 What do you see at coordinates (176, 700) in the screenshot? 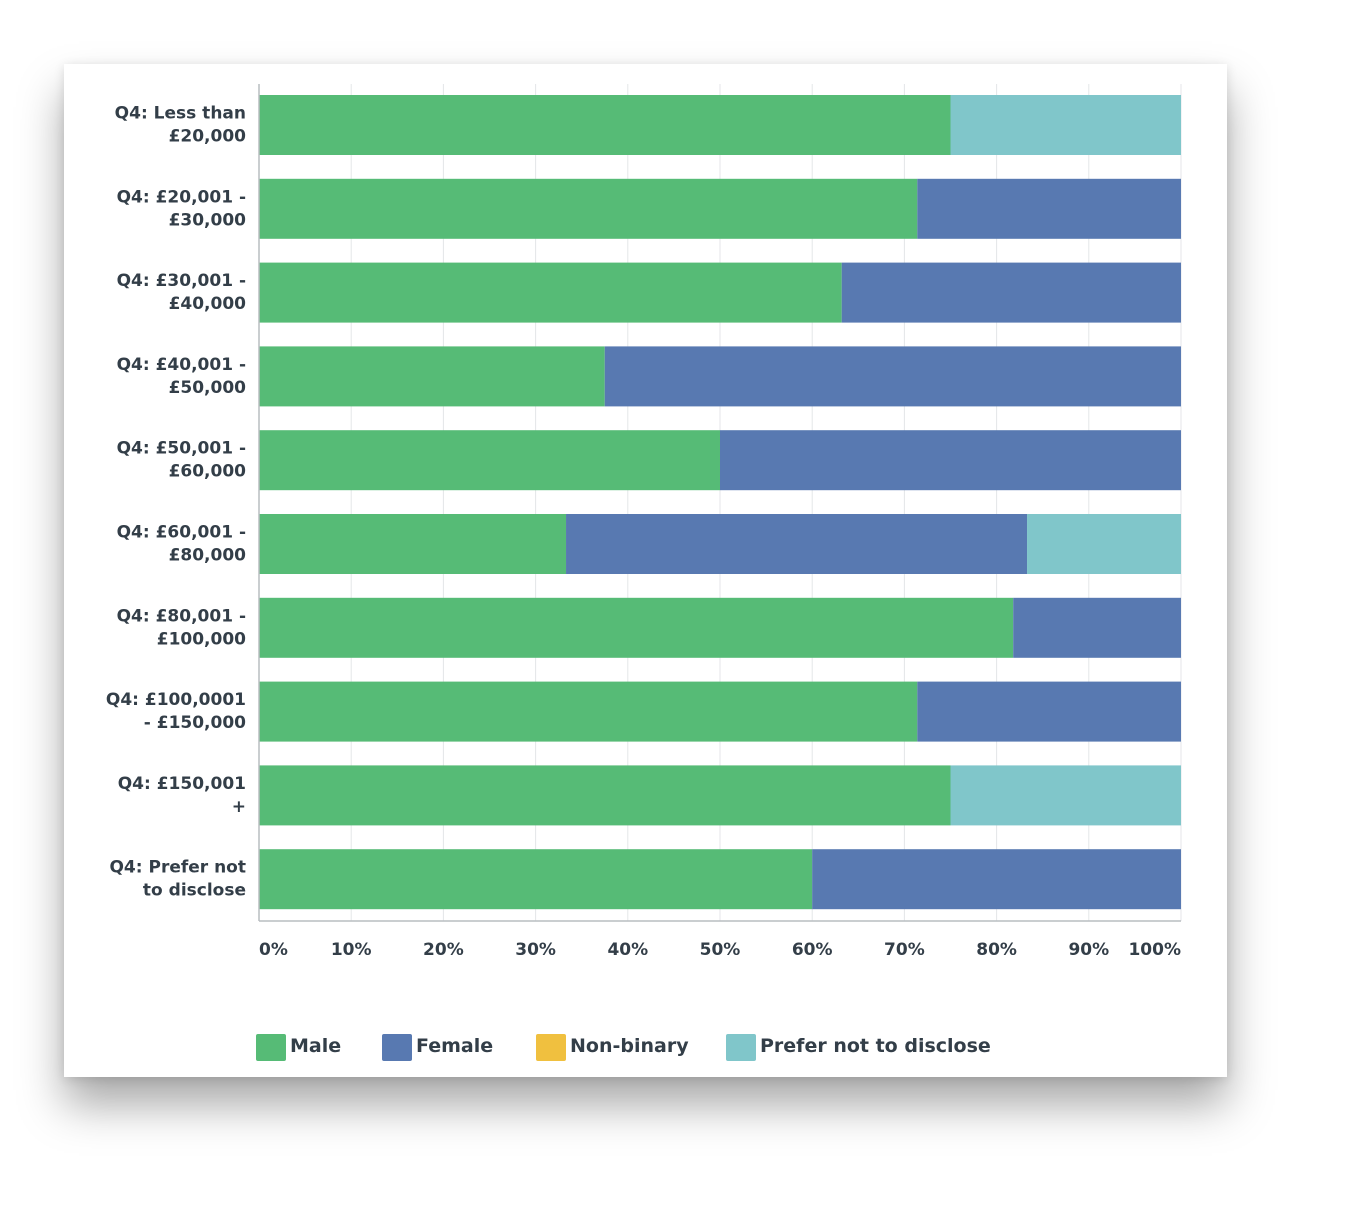
I see `category-label: Q4: £100,0001` at bounding box center [176, 700].